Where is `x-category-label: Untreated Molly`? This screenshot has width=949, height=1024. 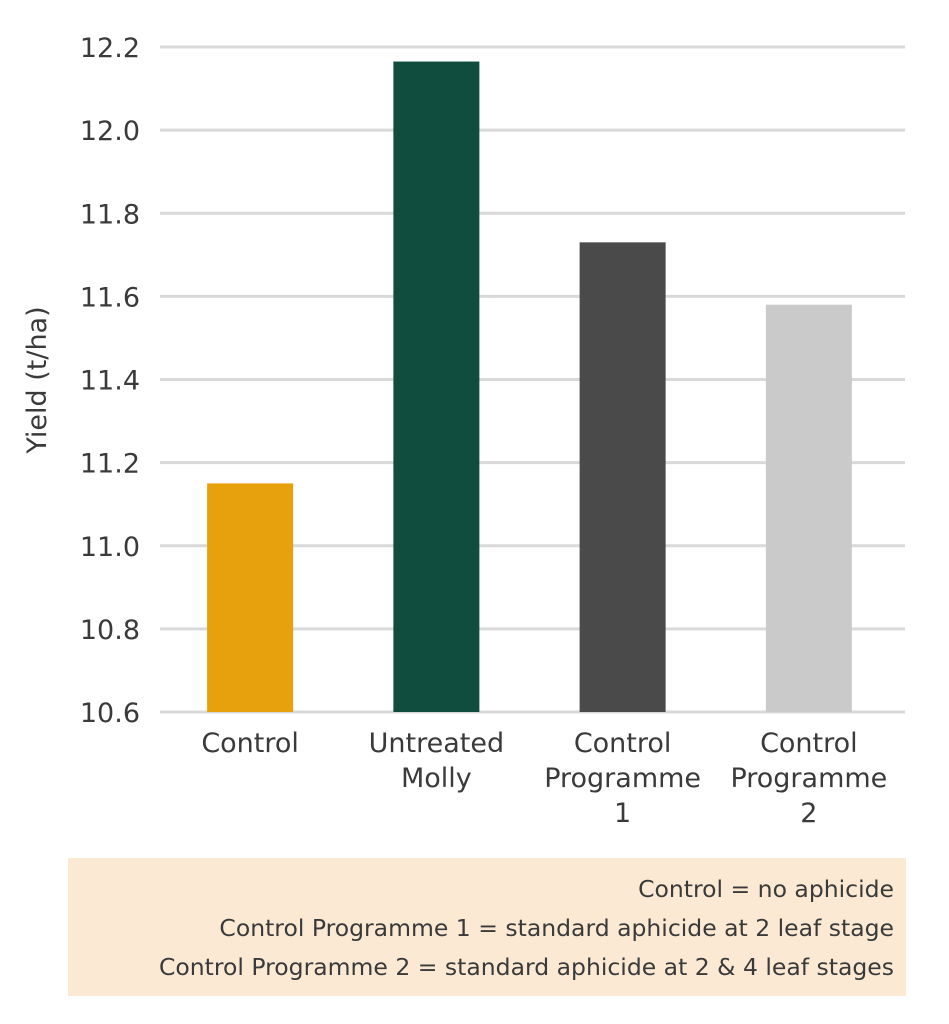 x-category-label: Untreated Molly is located at coordinates (436, 761).